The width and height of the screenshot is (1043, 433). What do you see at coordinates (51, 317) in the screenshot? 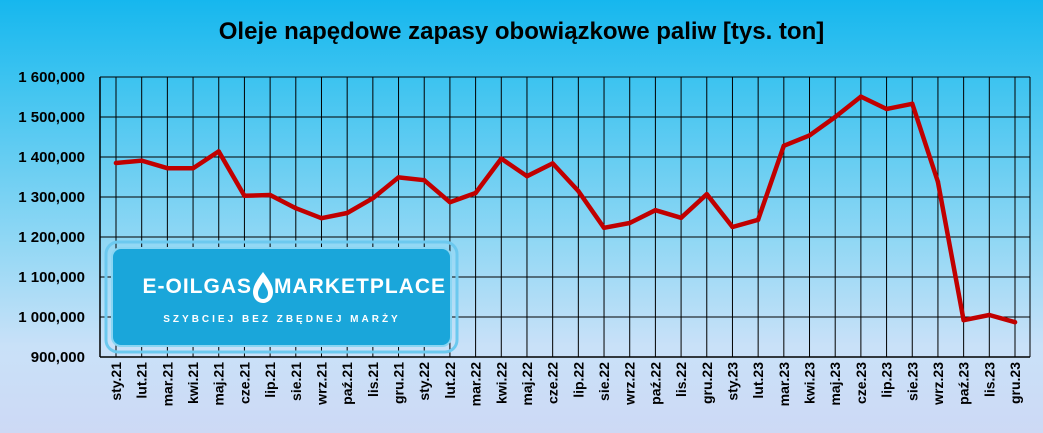
I see `y-tick-label: 1 000,000` at bounding box center [51, 317].